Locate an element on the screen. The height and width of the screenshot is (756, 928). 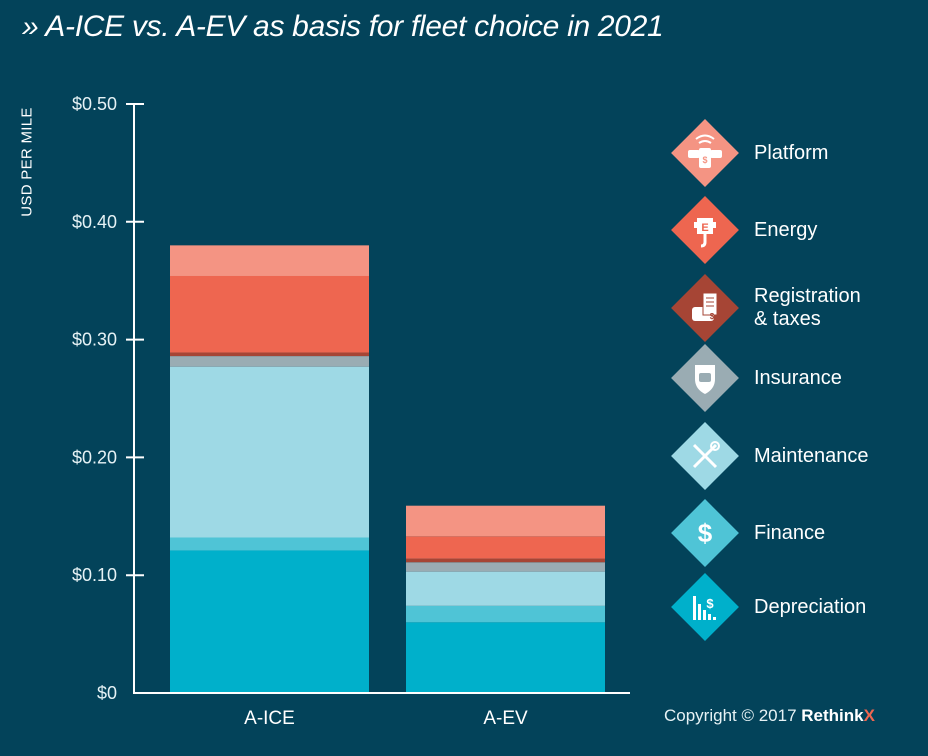
bar-a-ev-registration-taxes is located at coordinates (505, 560).